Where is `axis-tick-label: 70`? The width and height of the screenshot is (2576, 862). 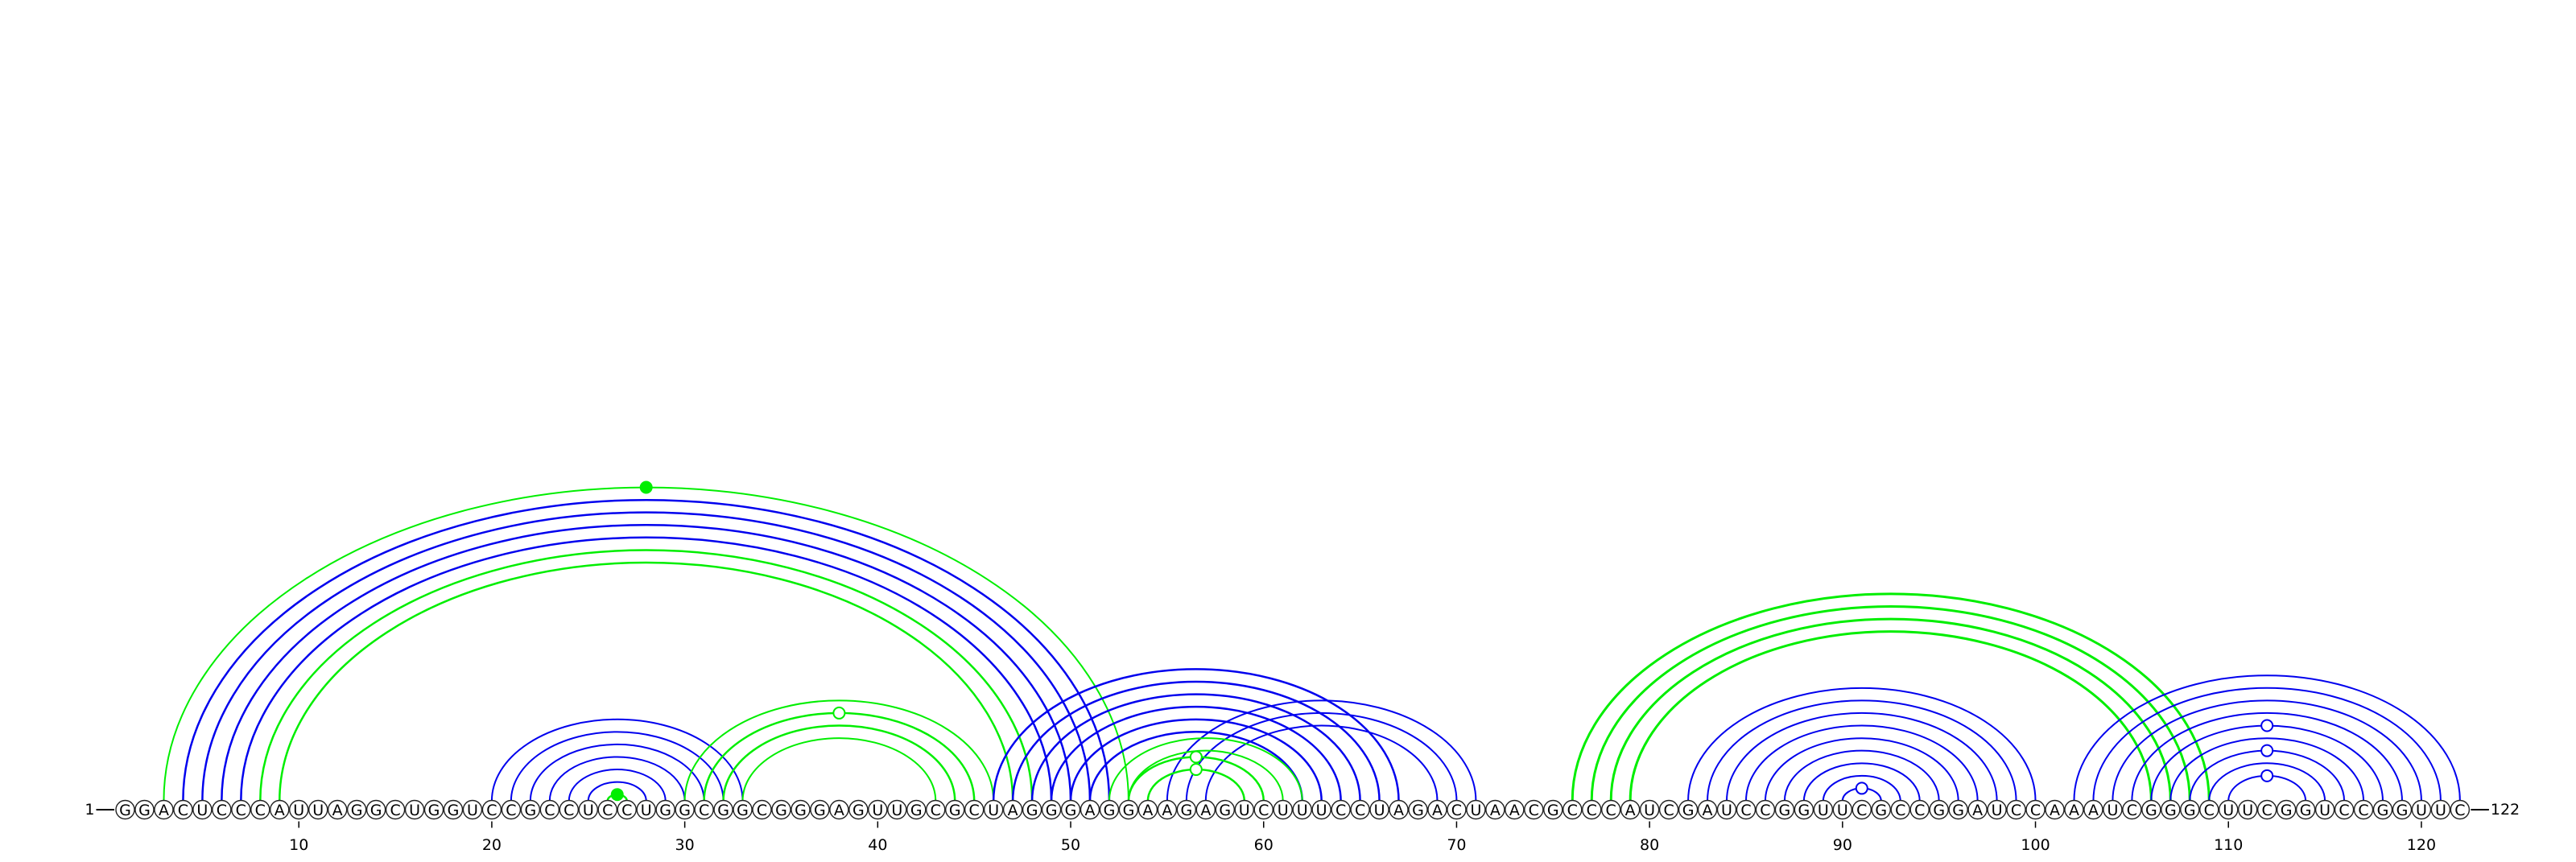 axis-tick-label: 70 is located at coordinates (1456, 845).